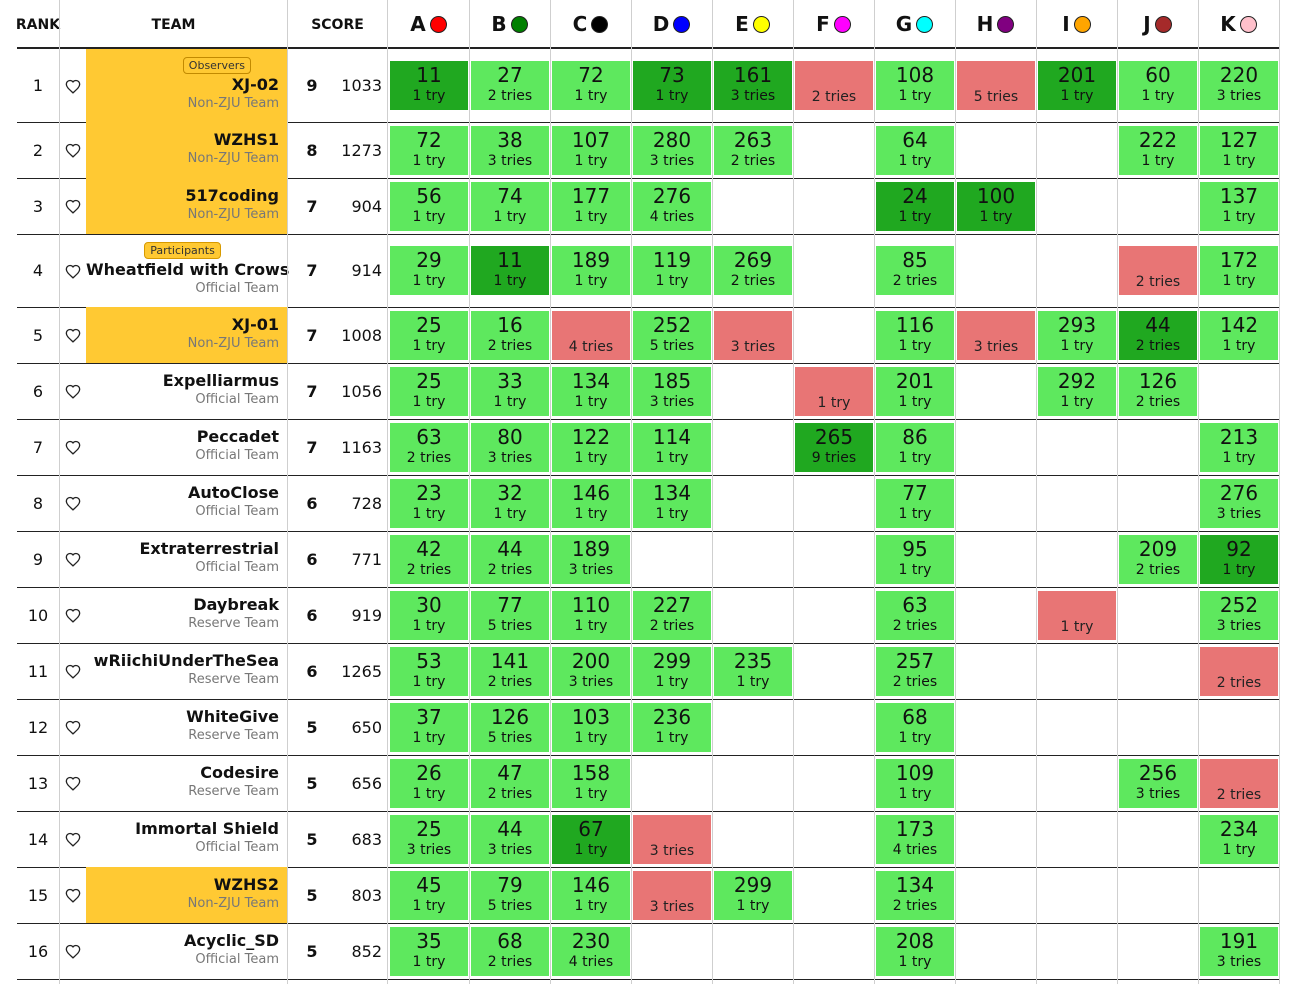 This screenshot has width=1289, height=984. What do you see at coordinates (510, 895) in the screenshot?
I see `problem-cell-b: 79 5 tries` at bounding box center [510, 895].